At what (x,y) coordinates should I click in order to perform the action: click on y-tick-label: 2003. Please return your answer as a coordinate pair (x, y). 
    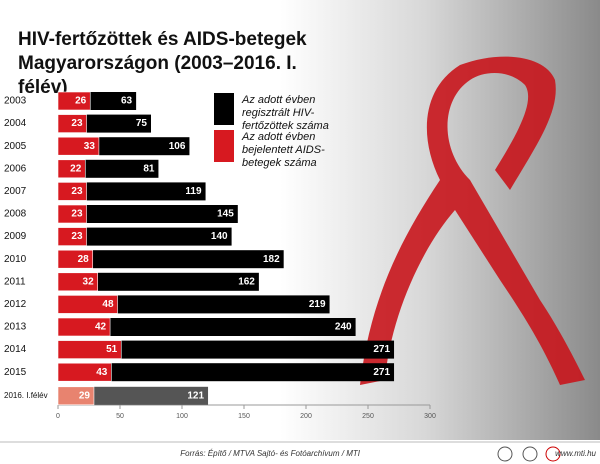
    Looking at the image, I should click on (15, 101).